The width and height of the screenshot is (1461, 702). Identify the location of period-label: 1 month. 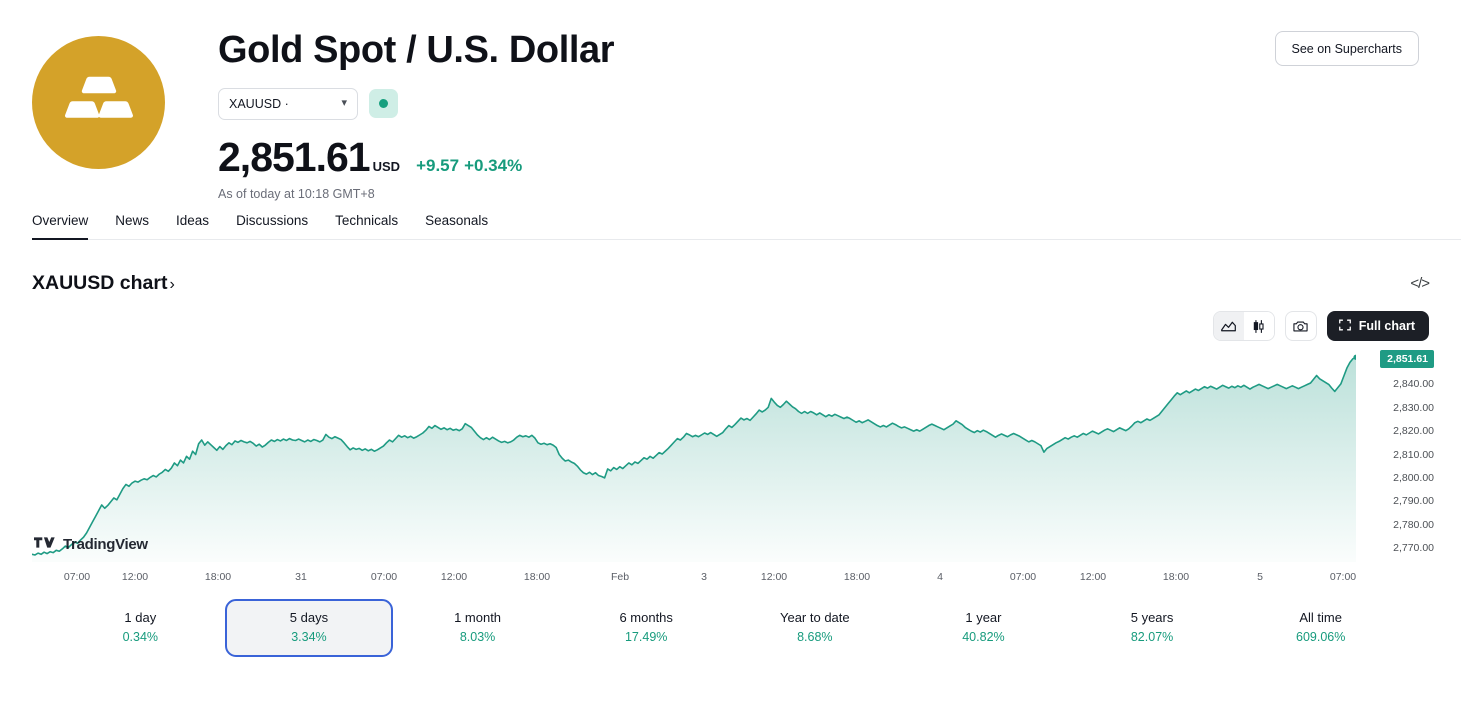
(478, 617).